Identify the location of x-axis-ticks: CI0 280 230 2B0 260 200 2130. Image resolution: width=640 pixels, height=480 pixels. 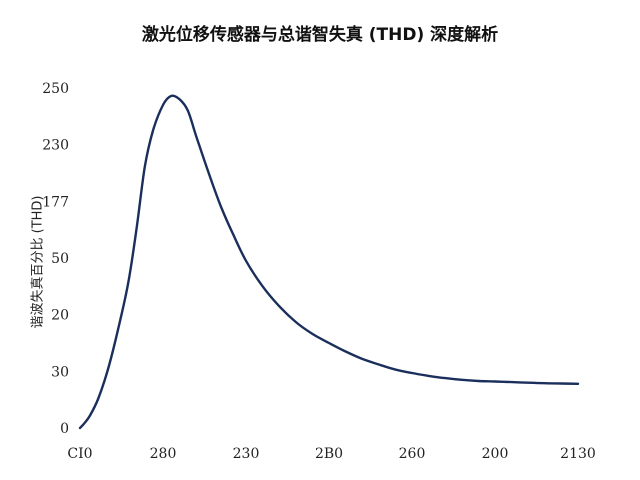
(331, 454).